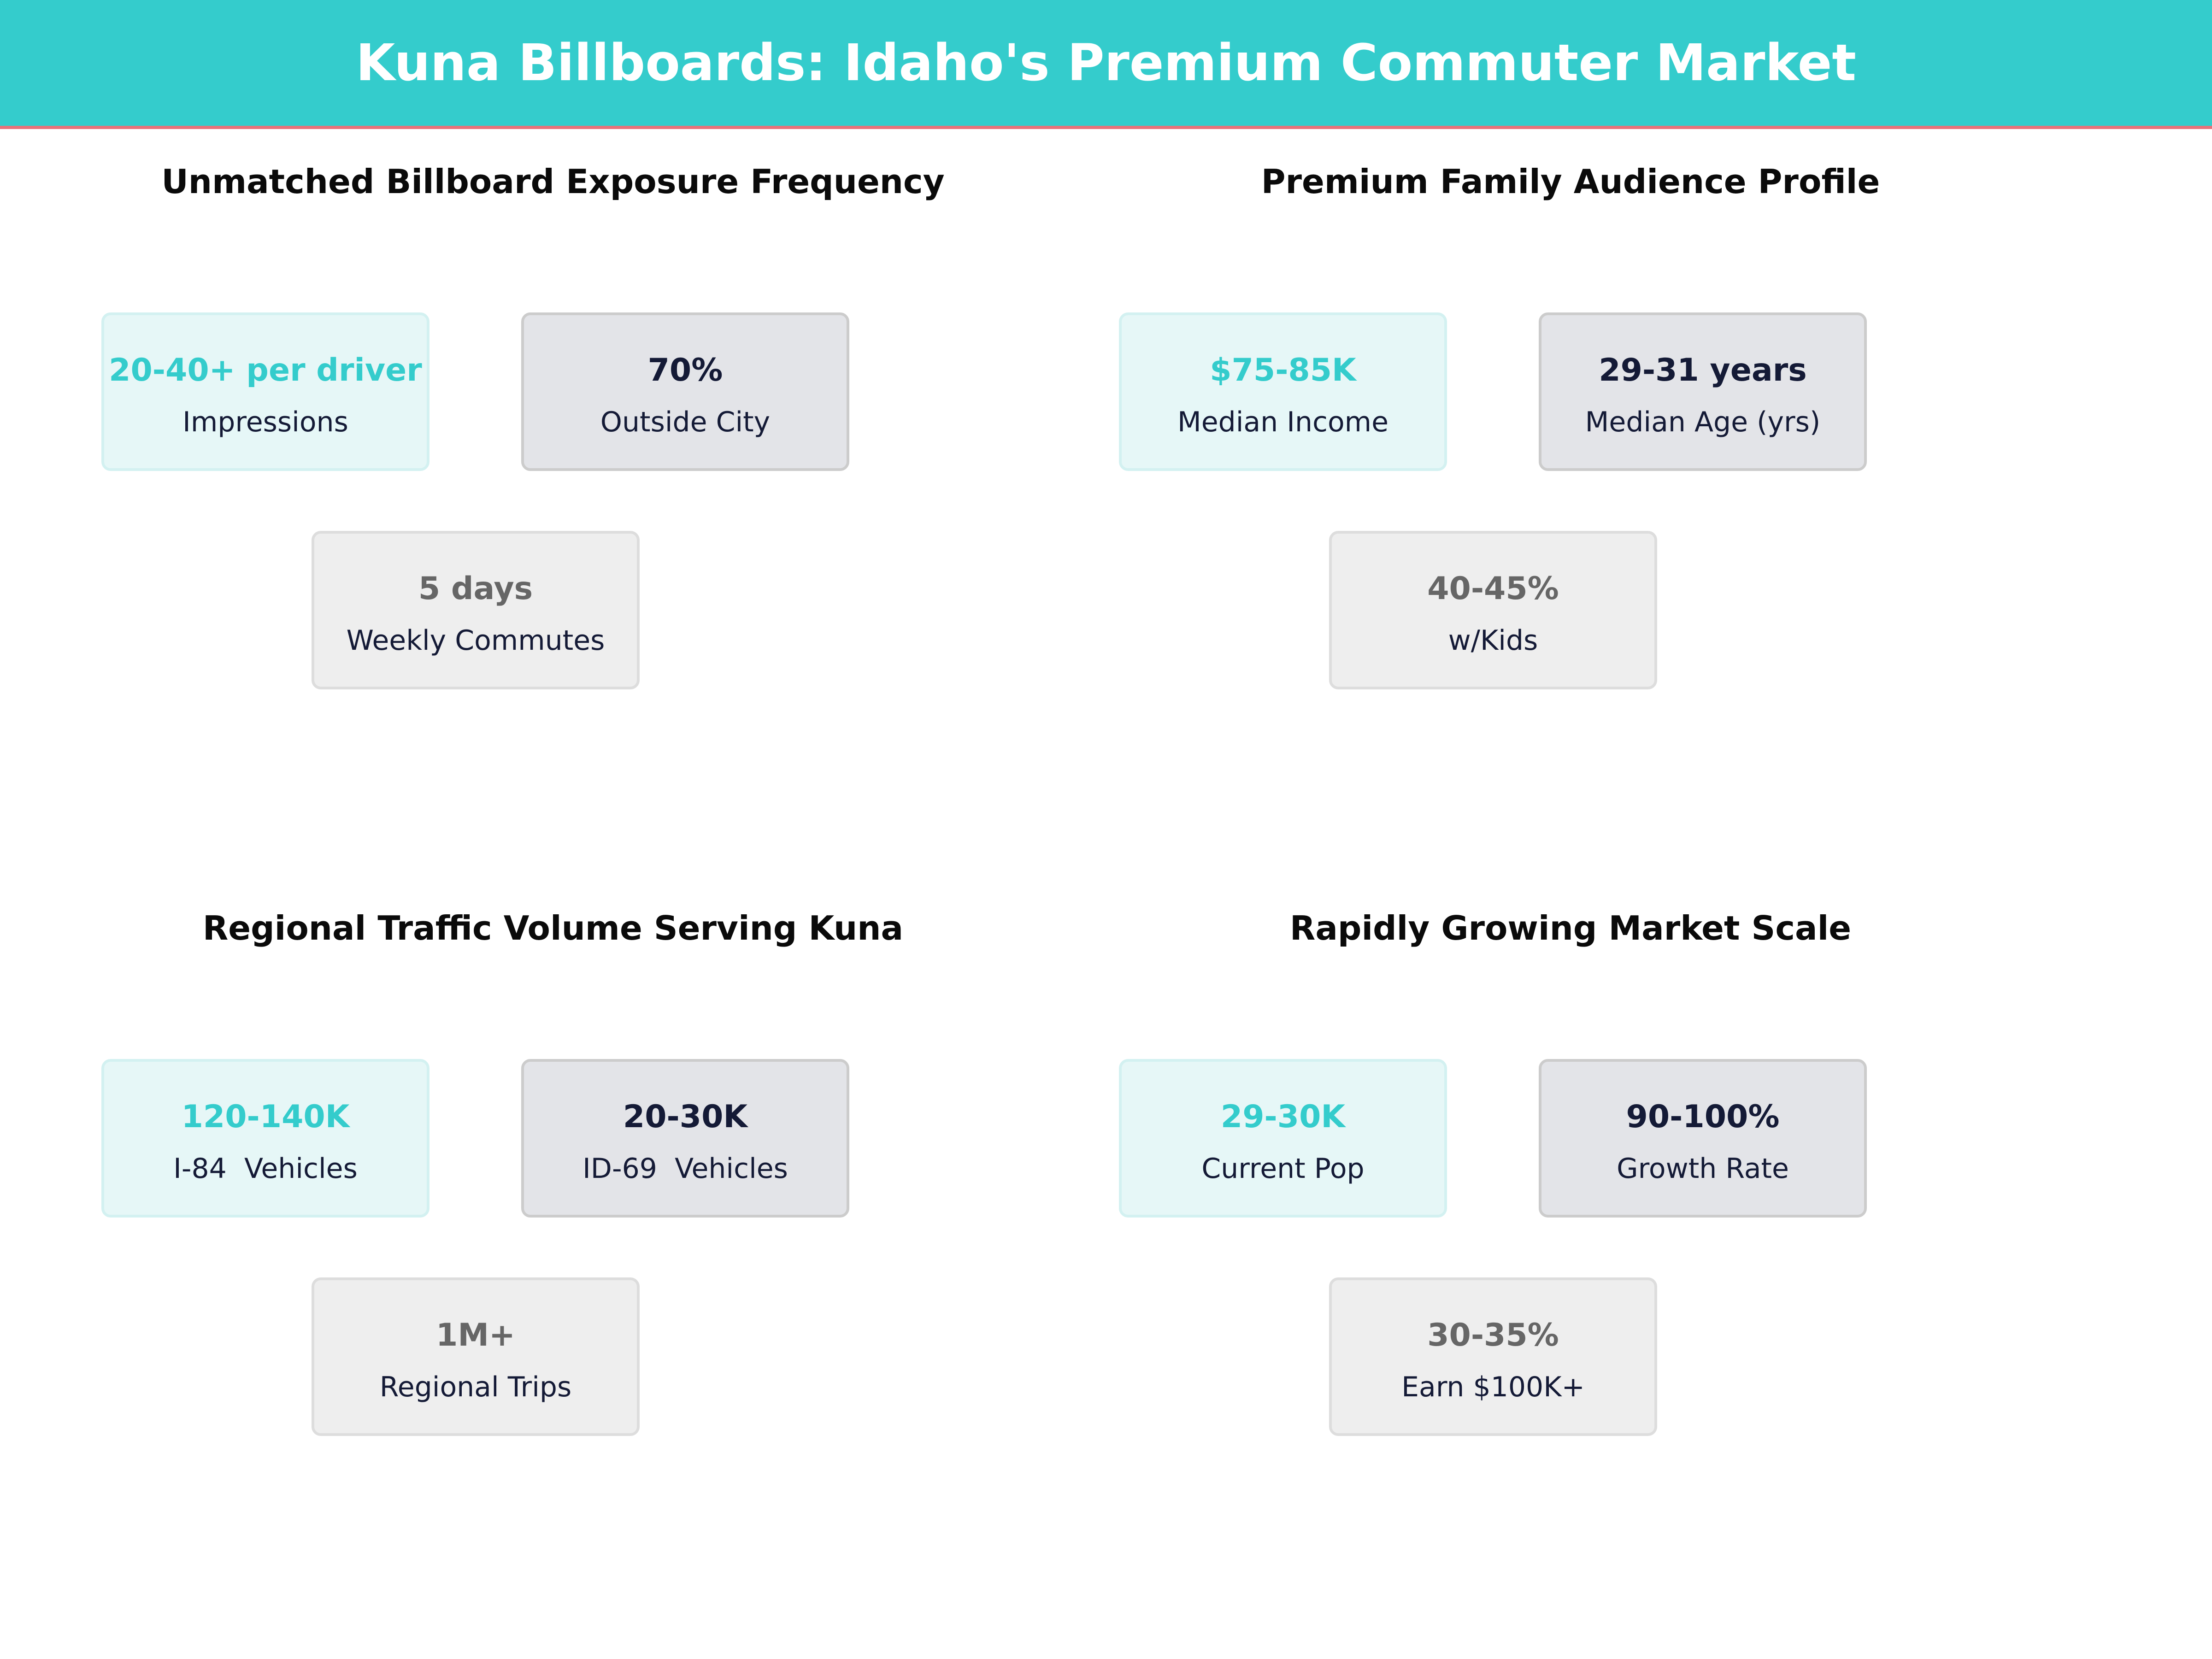 The height and width of the screenshot is (1659, 2212). I want to click on stat-value: 5 days, so click(475, 589).